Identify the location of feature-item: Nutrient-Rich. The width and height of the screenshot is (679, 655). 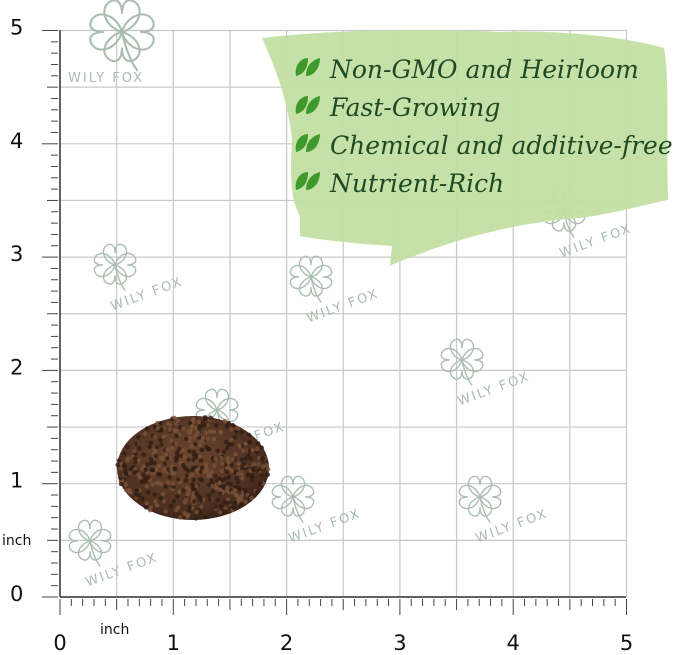
(399, 183).